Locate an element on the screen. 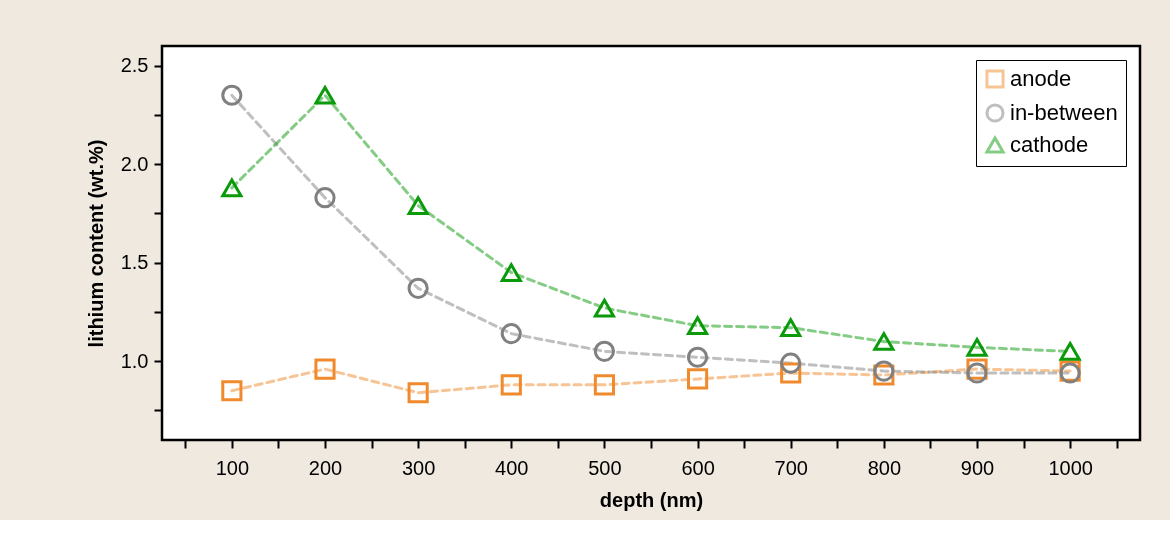  y-tick-label: 2.5 is located at coordinates (134, 65).